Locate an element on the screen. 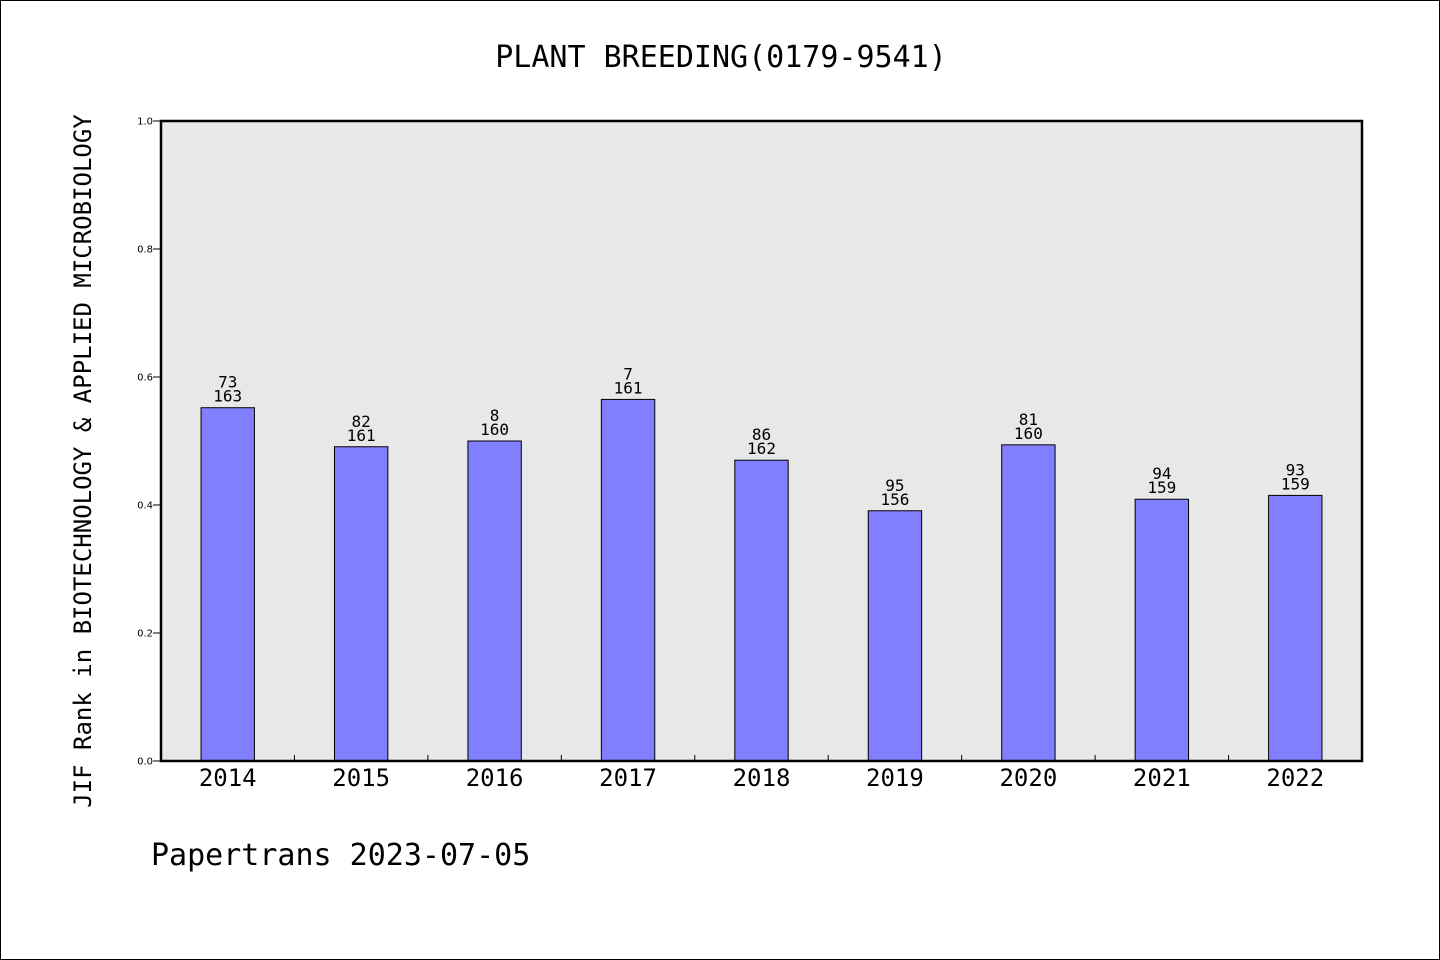 The width and height of the screenshot is (1440, 960). bar-2017 is located at coordinates (628, 580).